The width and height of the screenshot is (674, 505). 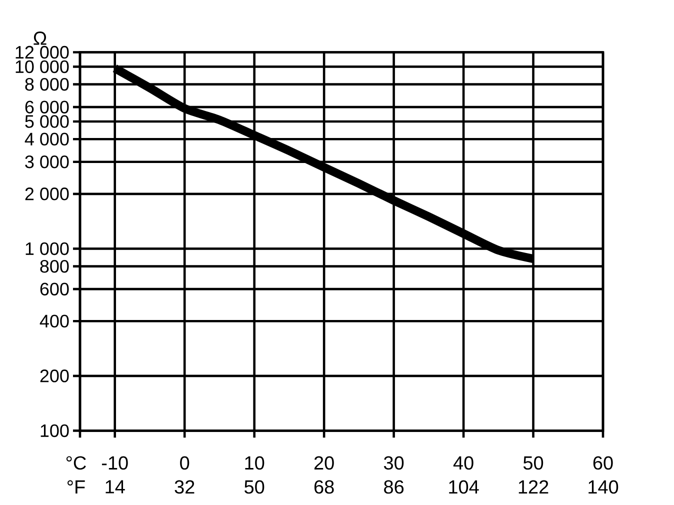 I want to click on y-tick-label: 1 000, so click(x=47, y=249).